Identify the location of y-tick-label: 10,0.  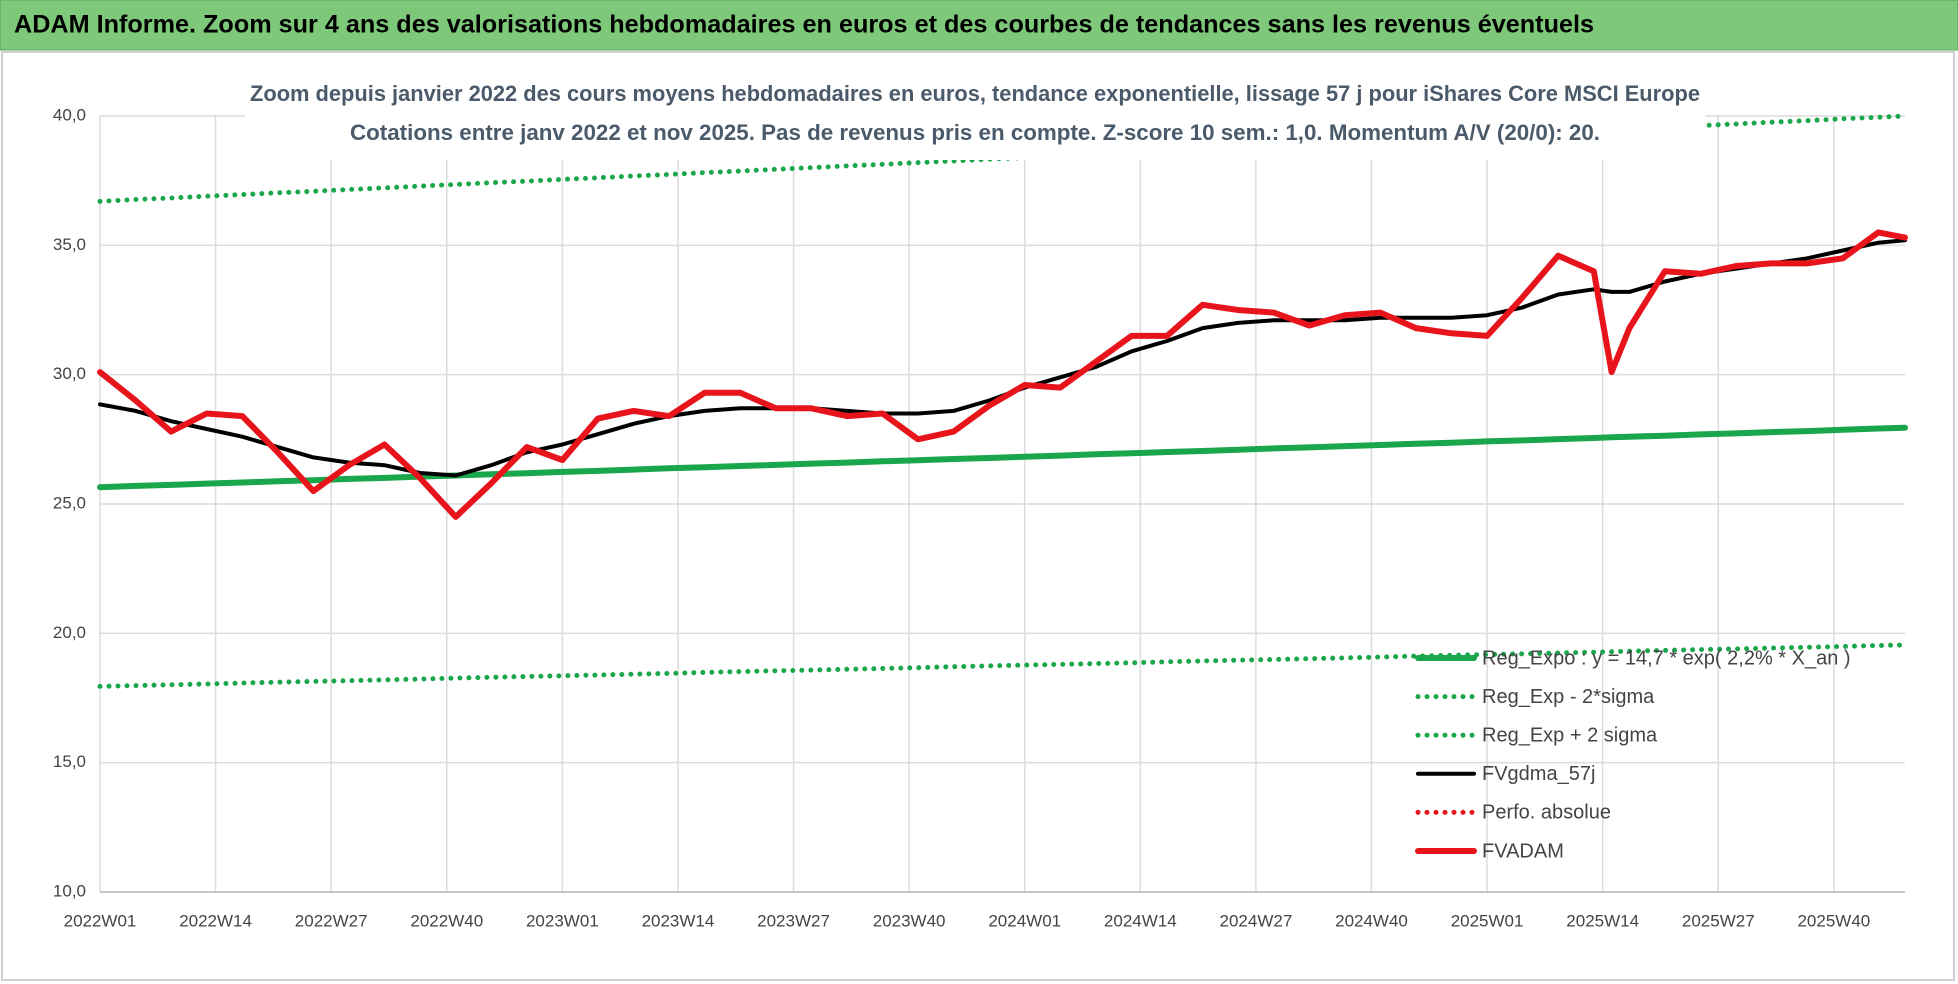
(69, 890).